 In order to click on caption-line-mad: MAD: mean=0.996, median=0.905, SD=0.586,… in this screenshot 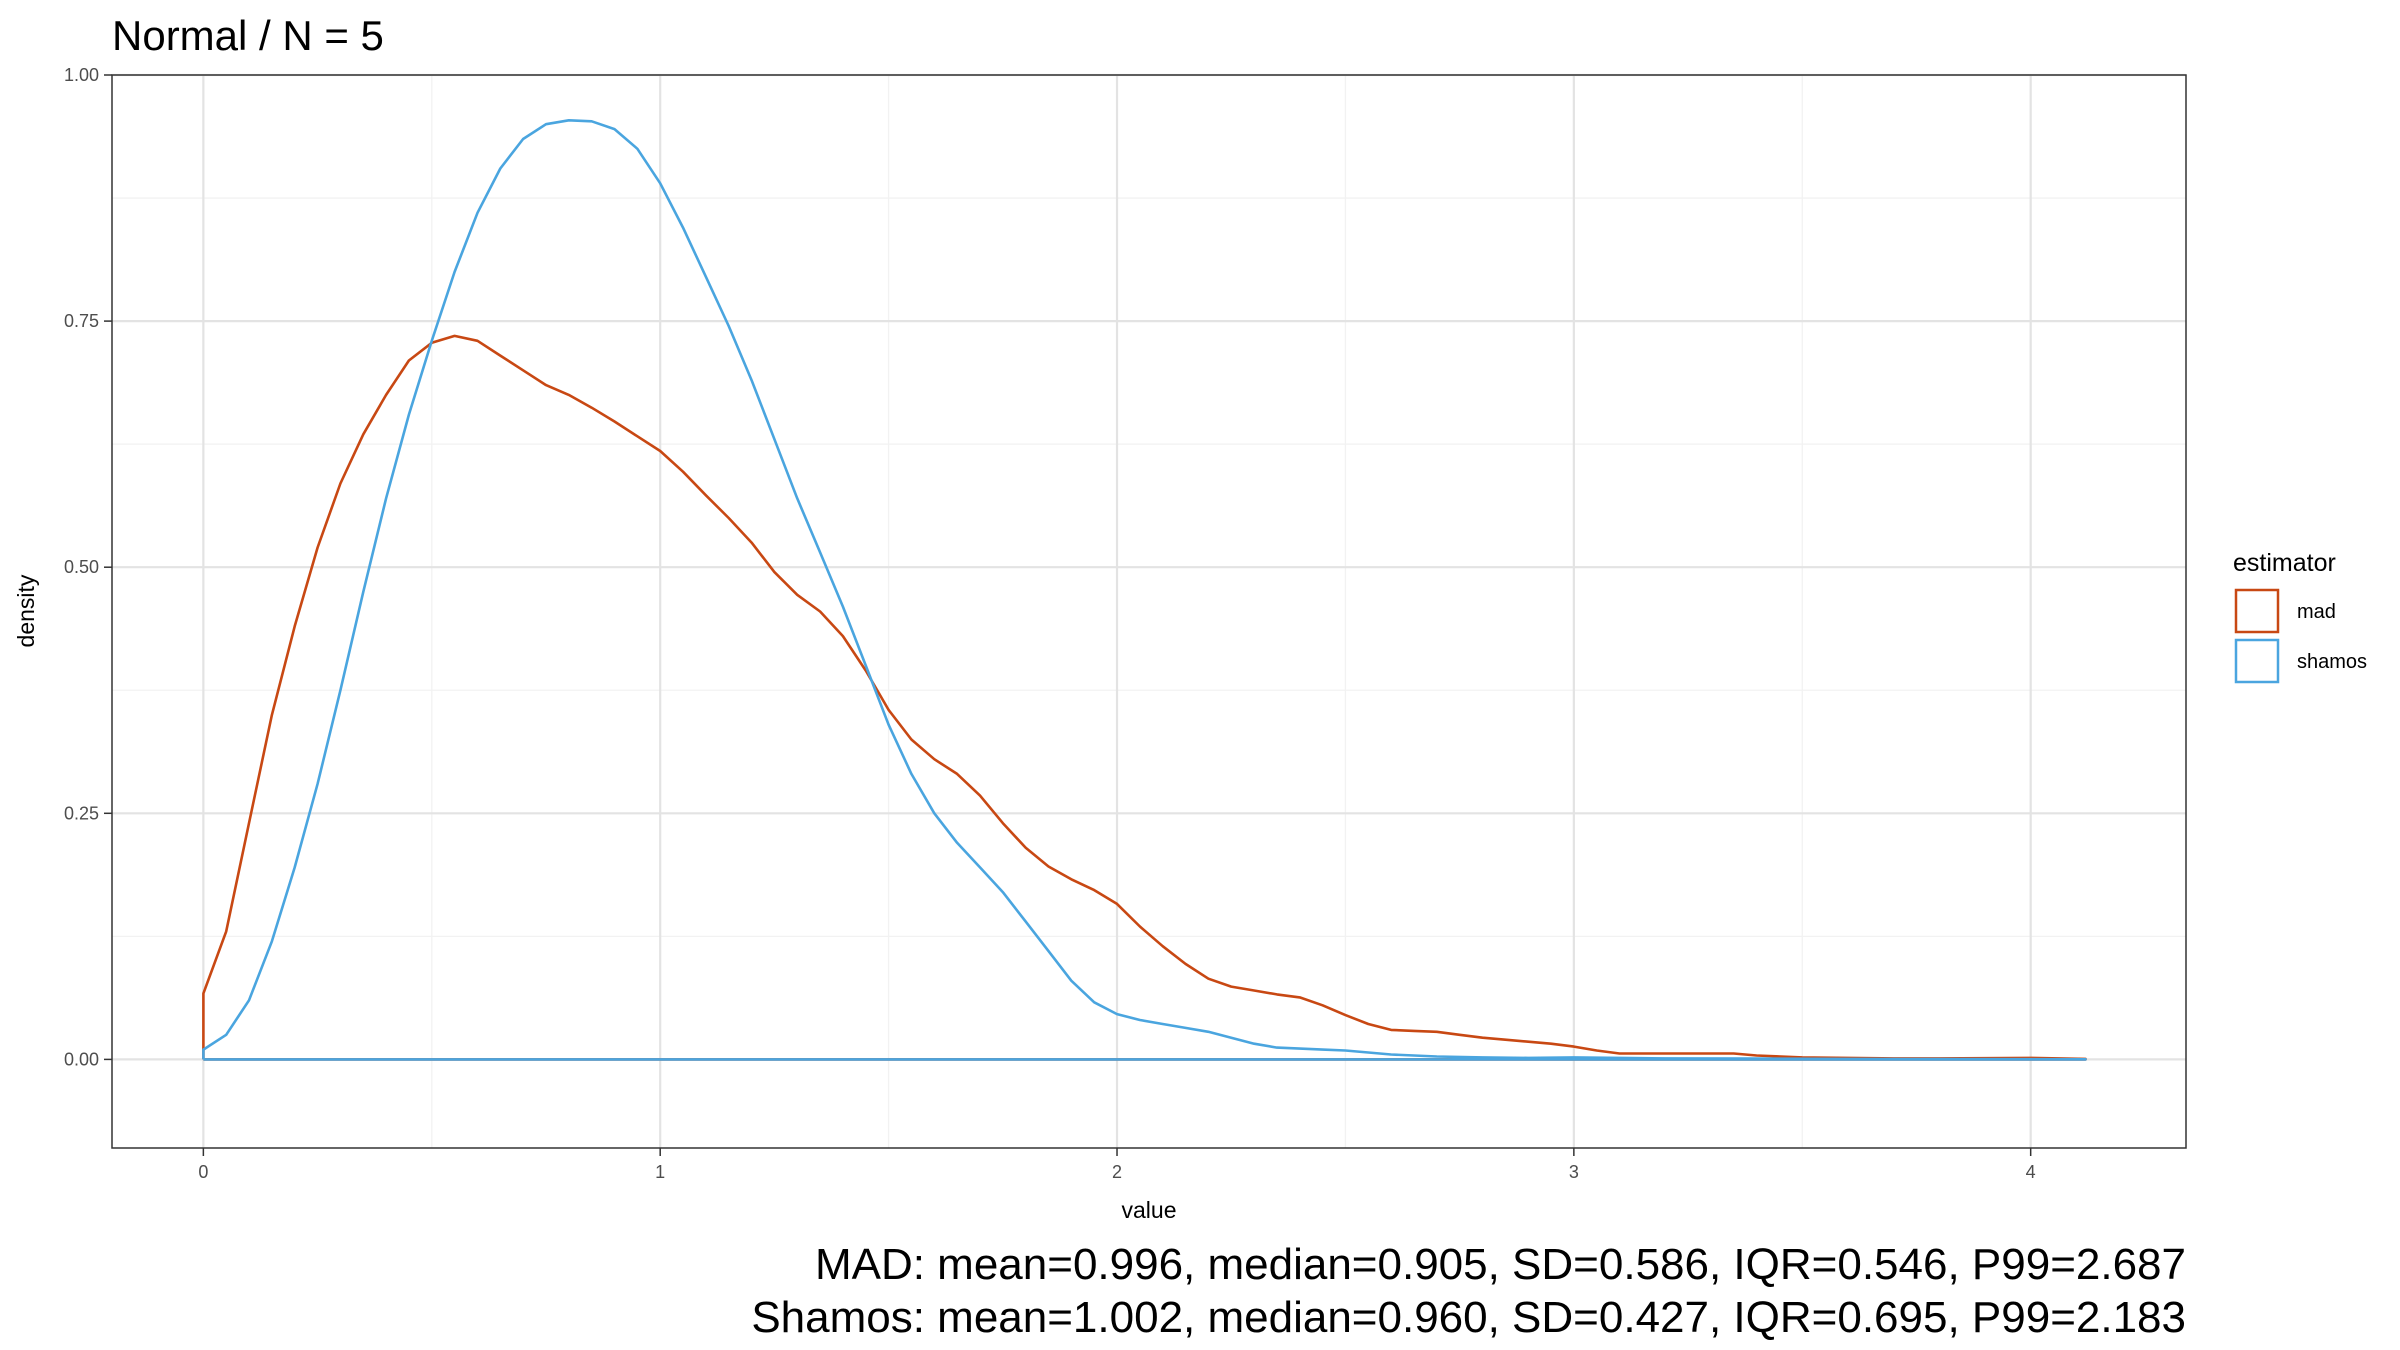, I will do `click(1500, 1264)`.